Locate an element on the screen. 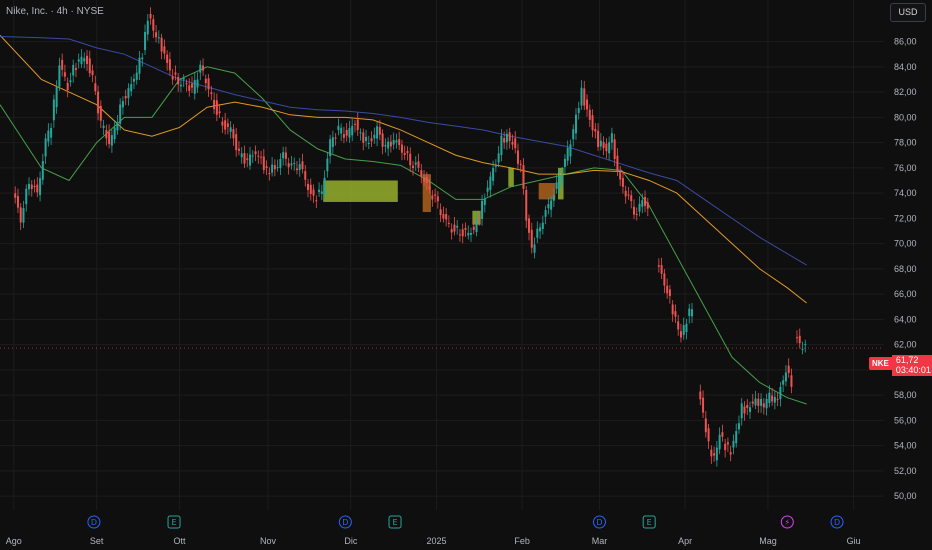  currency-button: USD is located at coordinates (908, 12).